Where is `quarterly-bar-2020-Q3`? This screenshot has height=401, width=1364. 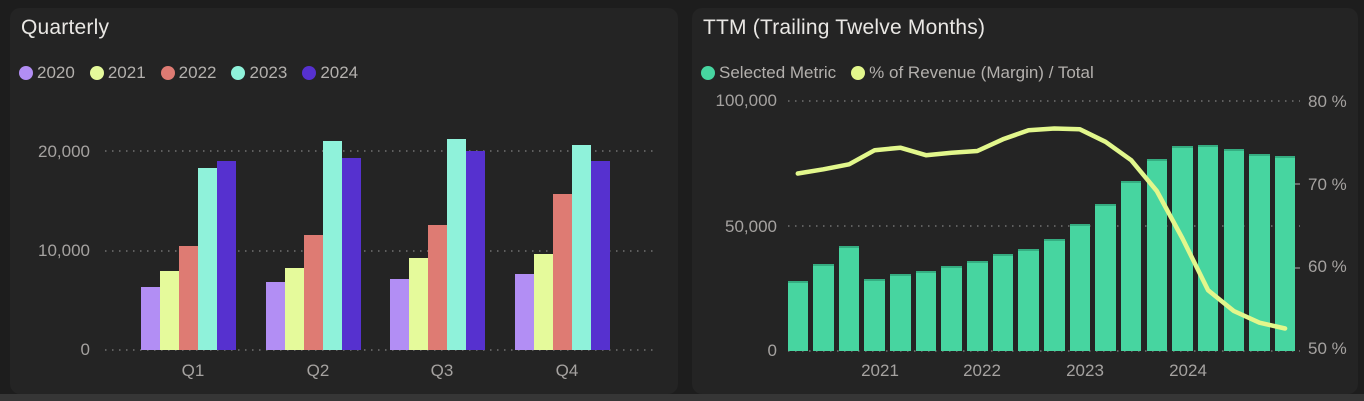
quarterly-bar-2020-Q3 is located at coordinates (399, 314).